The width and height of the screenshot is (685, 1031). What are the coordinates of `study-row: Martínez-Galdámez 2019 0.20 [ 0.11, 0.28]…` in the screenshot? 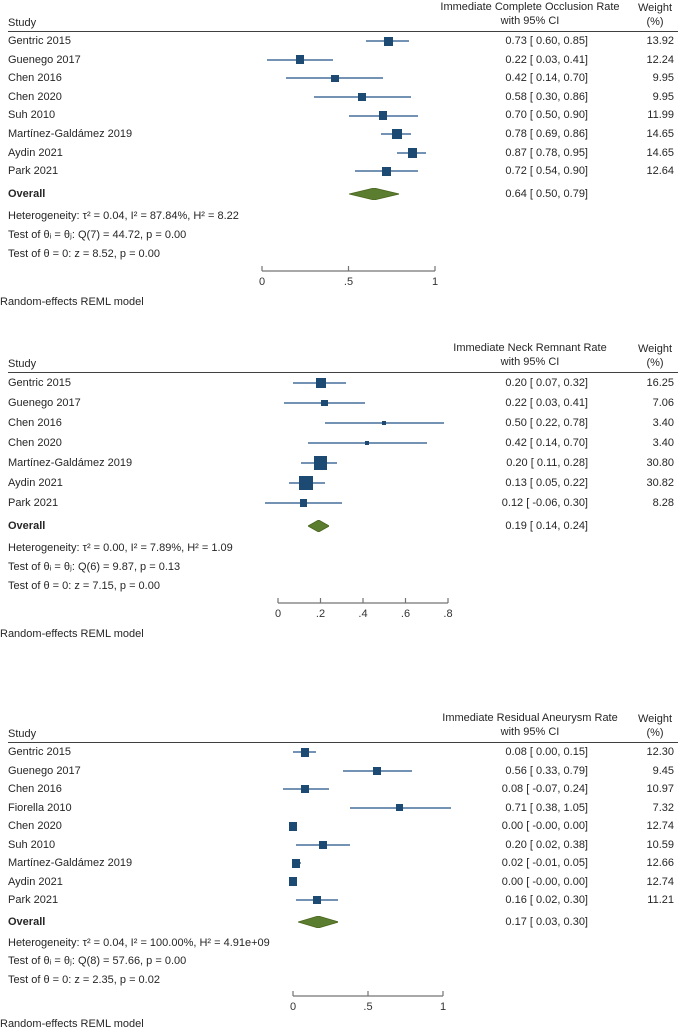 It's located at (342, 463).